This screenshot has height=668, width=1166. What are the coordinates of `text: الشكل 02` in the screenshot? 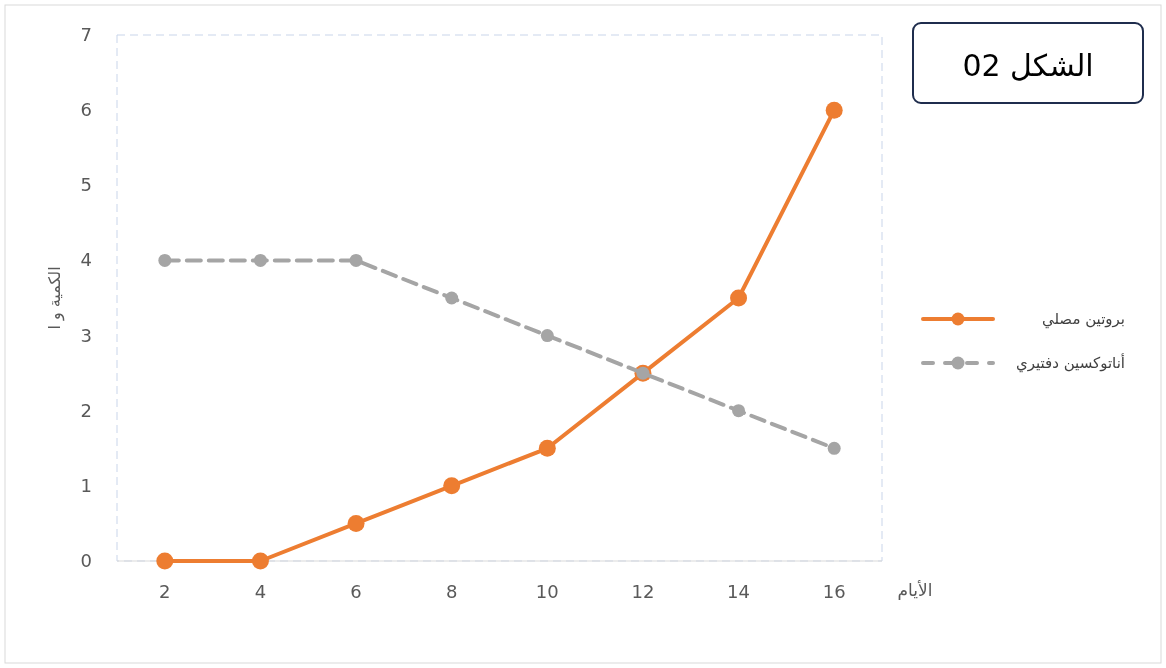 It's located at (1028, 65).